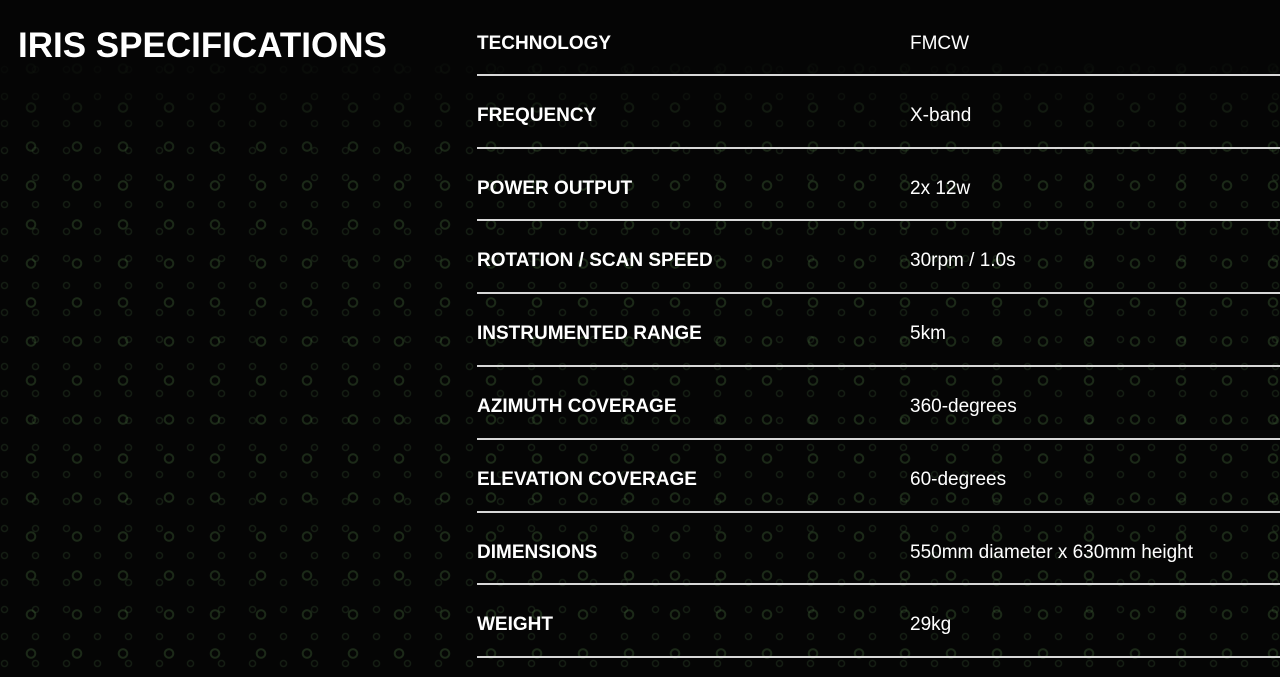 This screenshot has height=677, width=1280. What do you see at coordinates (958, 479) in the screenshot?
I see `spec-value: 60-degrees` at bounding box center [958, 479].